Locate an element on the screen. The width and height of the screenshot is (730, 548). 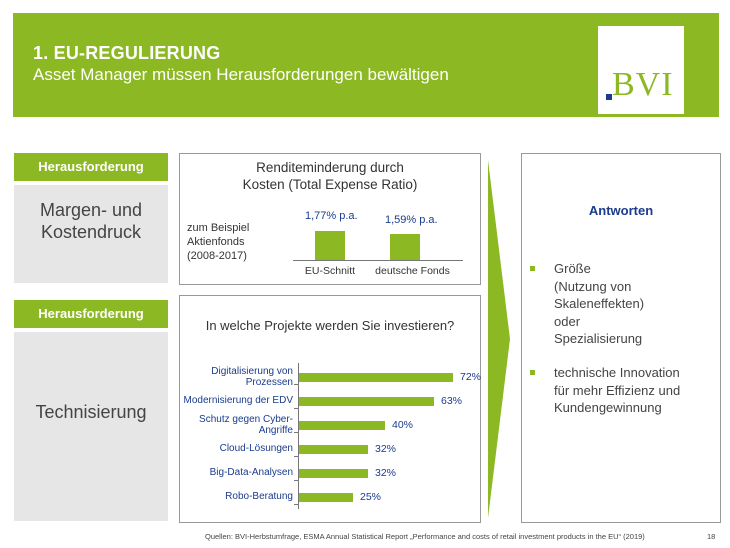
logo-dot-icon is located at coordinates (609, 97).